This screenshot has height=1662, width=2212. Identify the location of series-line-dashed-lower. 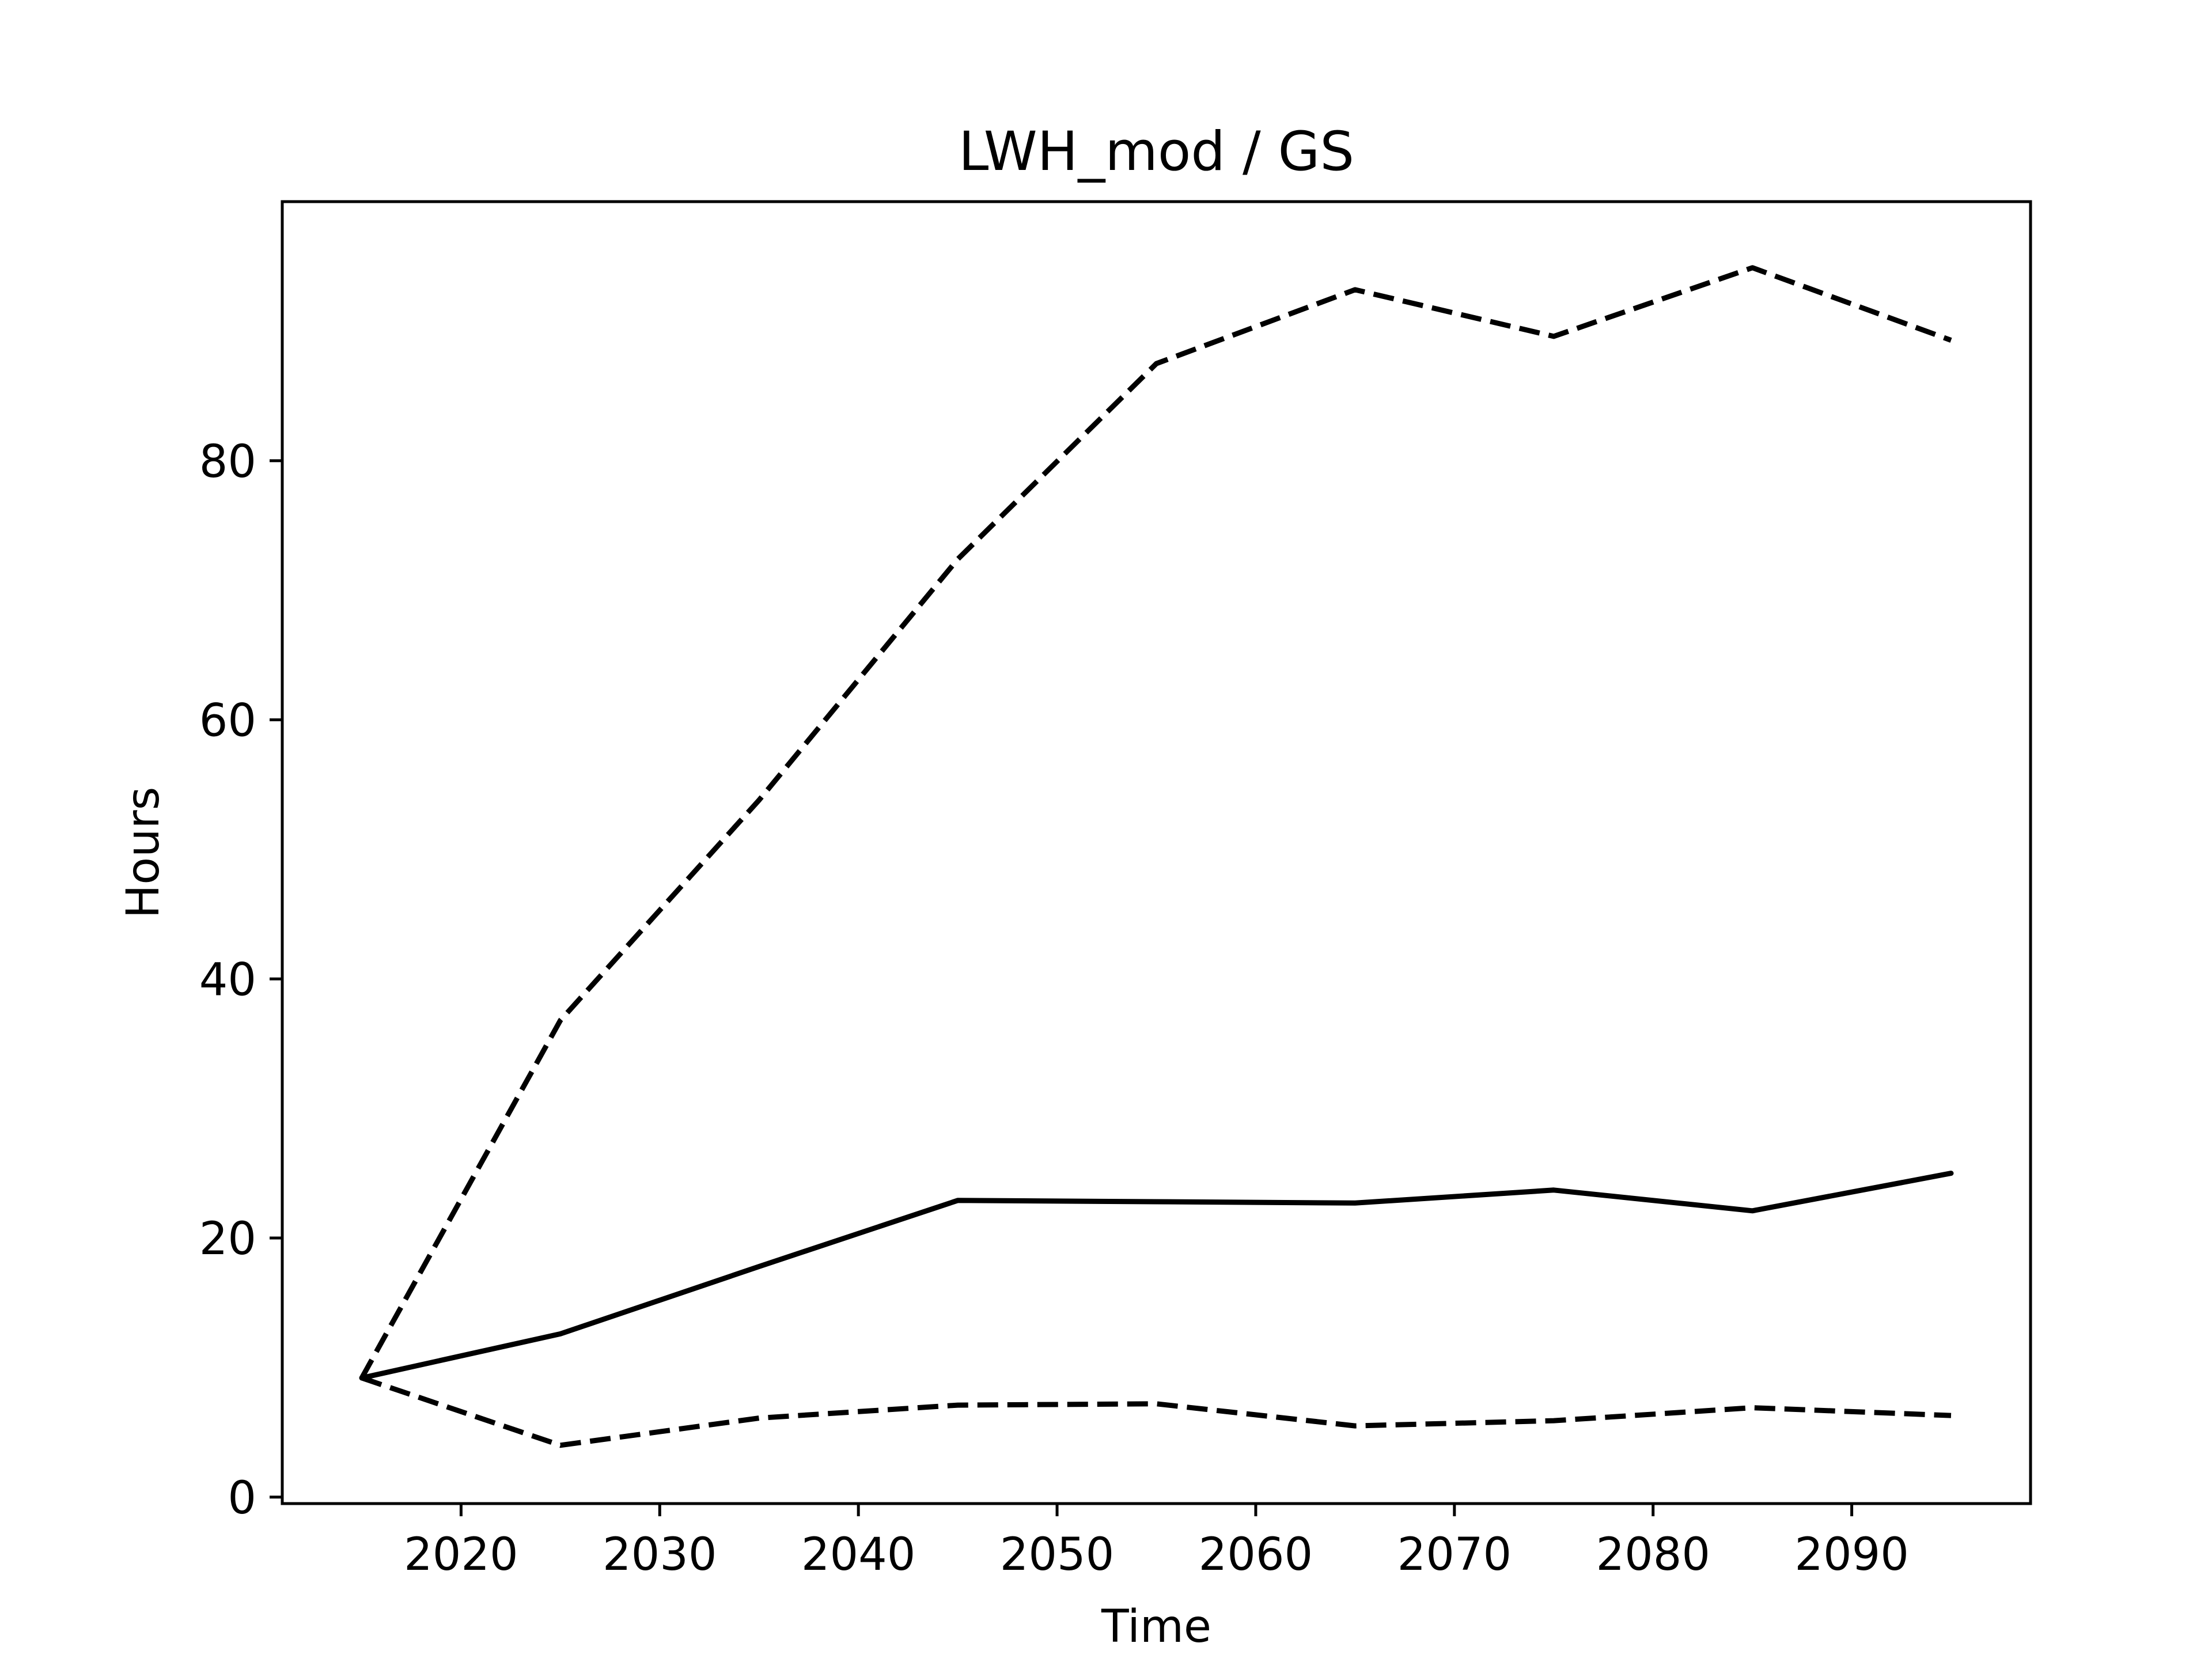
(1156, 1411).